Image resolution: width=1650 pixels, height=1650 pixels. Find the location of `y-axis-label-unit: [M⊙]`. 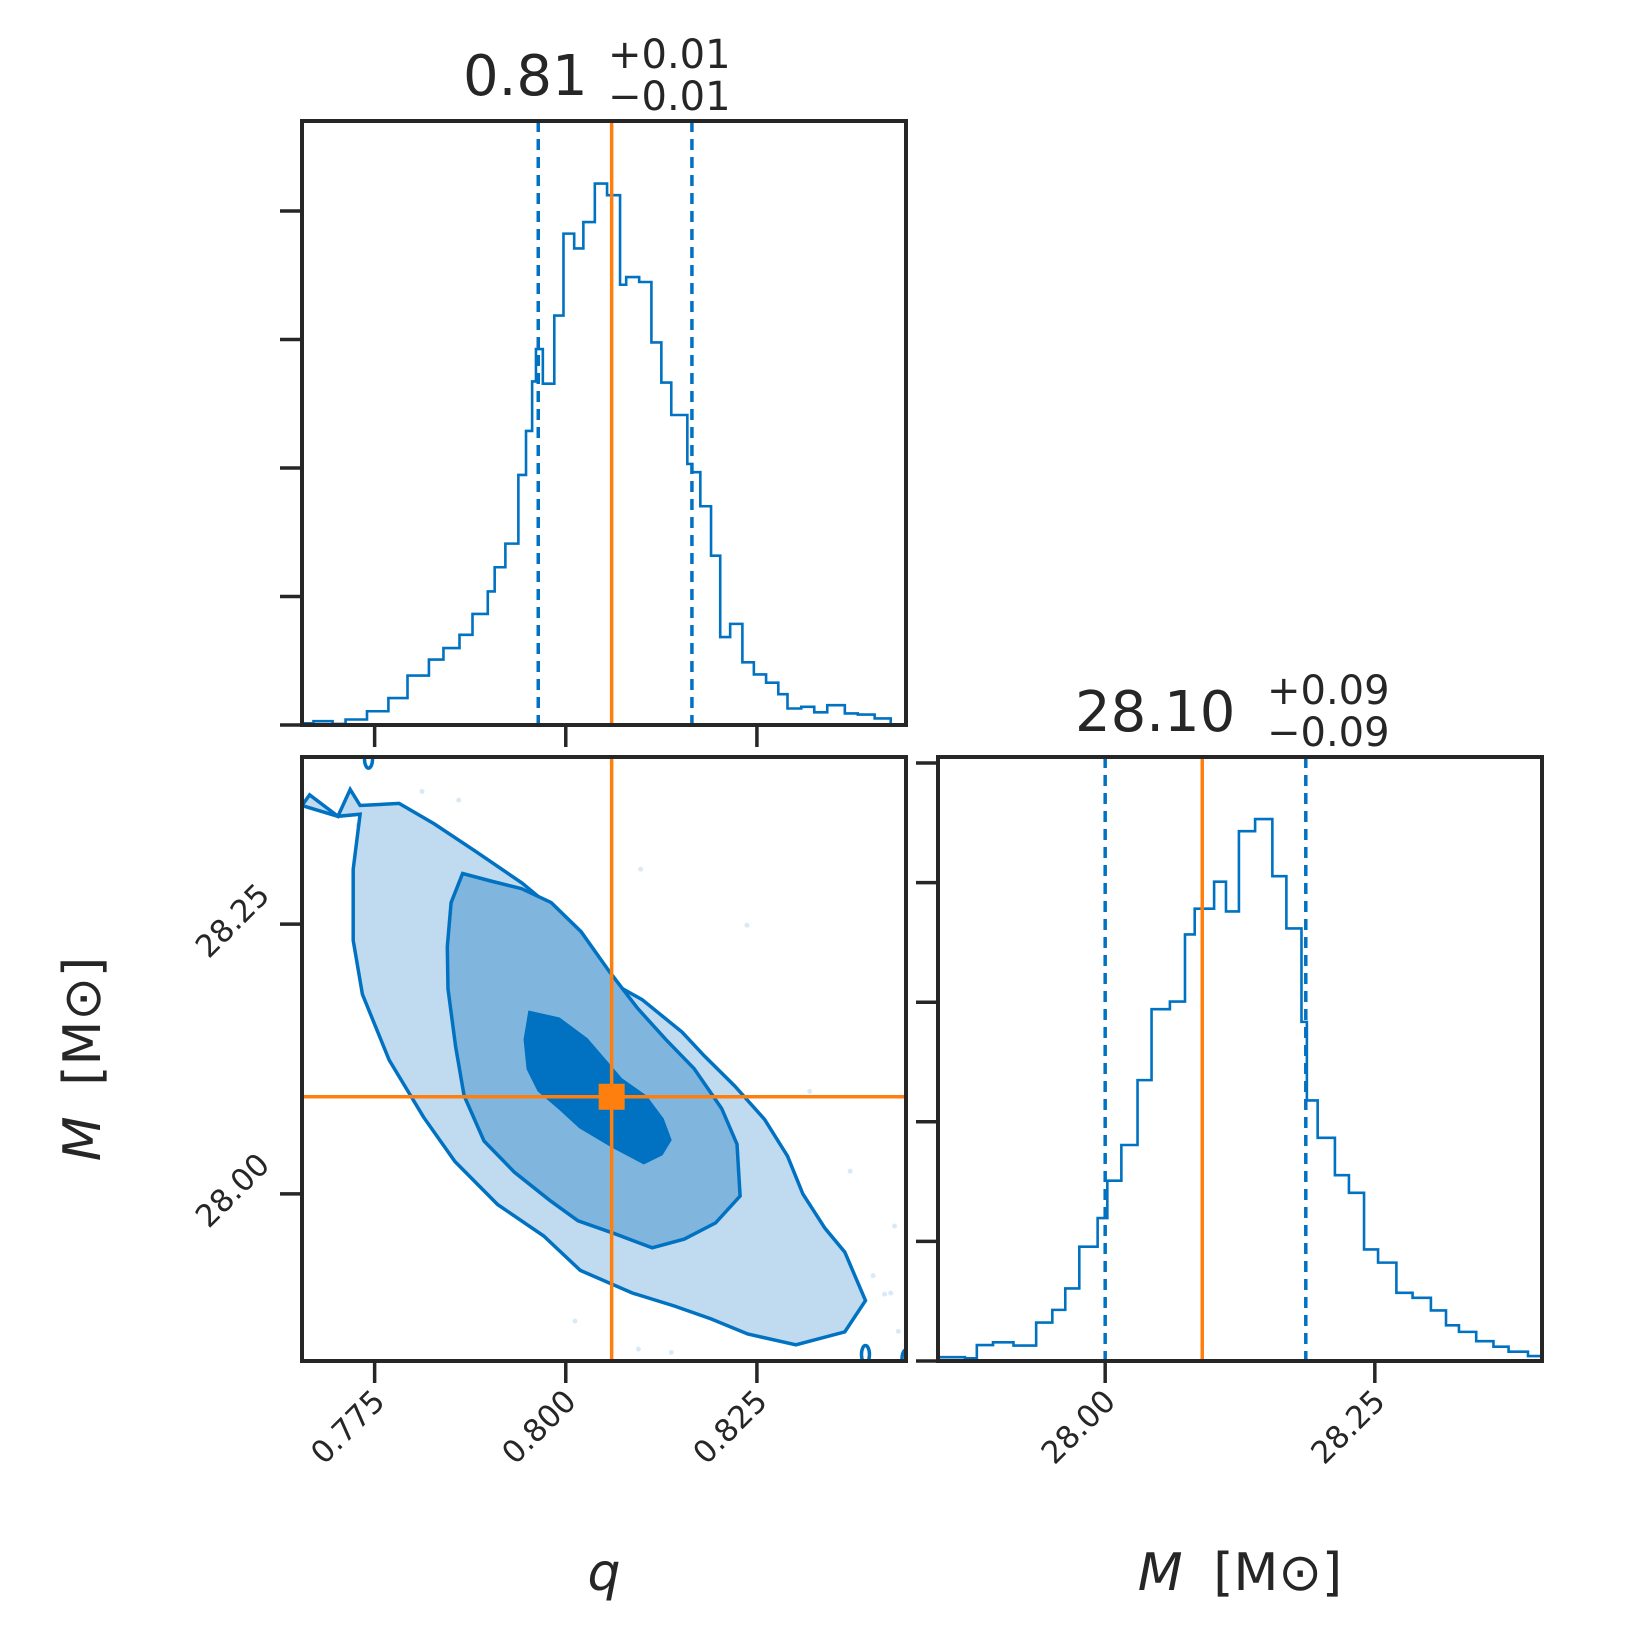

y-axis-label-unit: [M⊙] is located at coordinates (83, 1021).